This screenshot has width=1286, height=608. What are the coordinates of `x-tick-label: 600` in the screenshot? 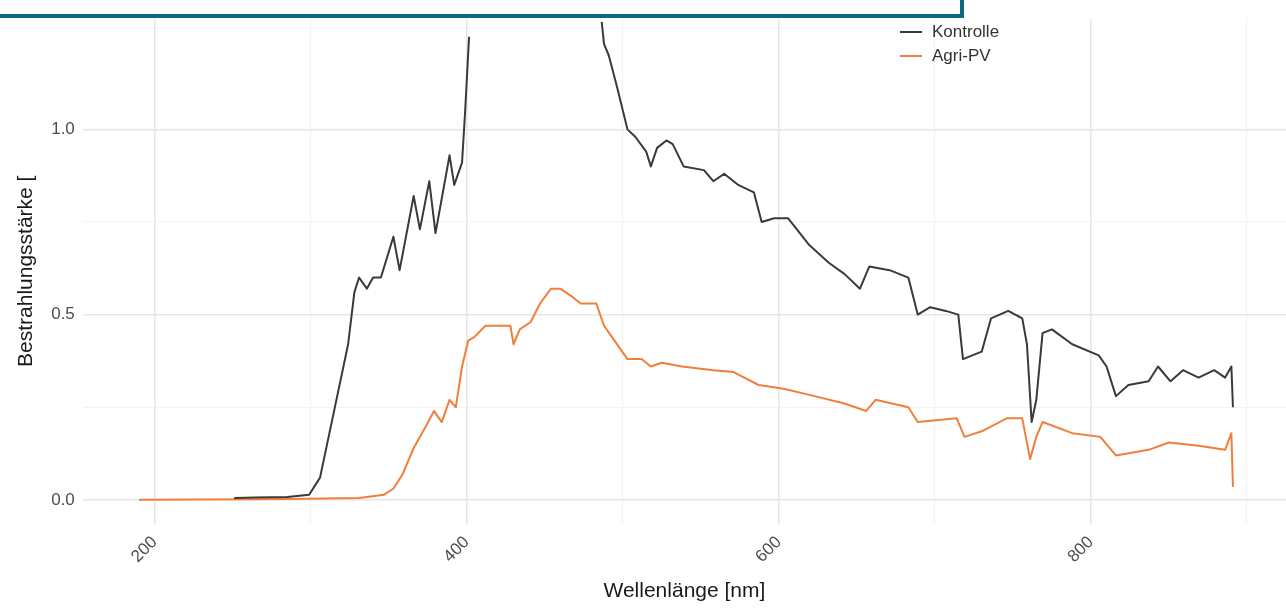 It's located at (768, 549).